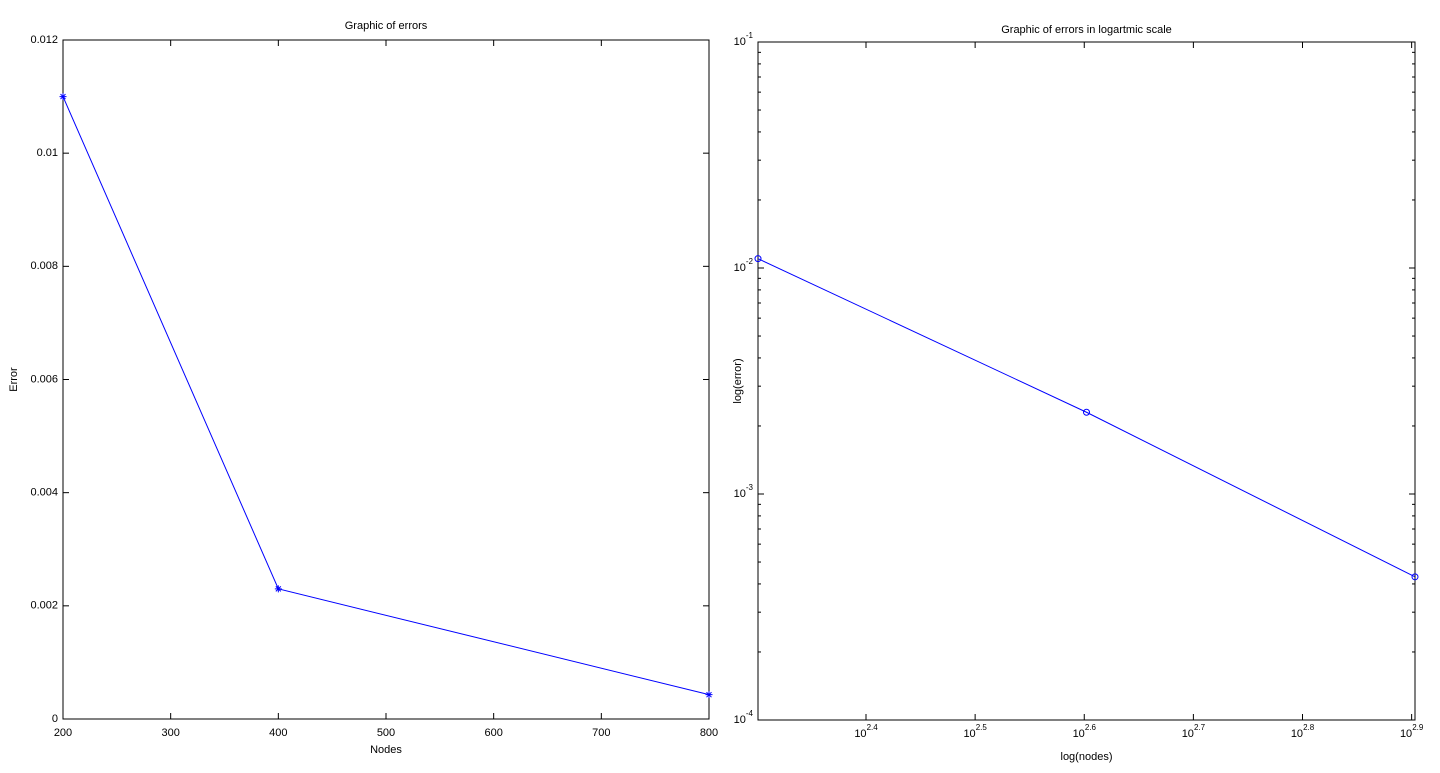 Image resolution: width=1440 pixels, height=773 pixels. Describe the element at coordinates (601, 733) in the screenshot. I see `x-tick-label: 700` at that location.